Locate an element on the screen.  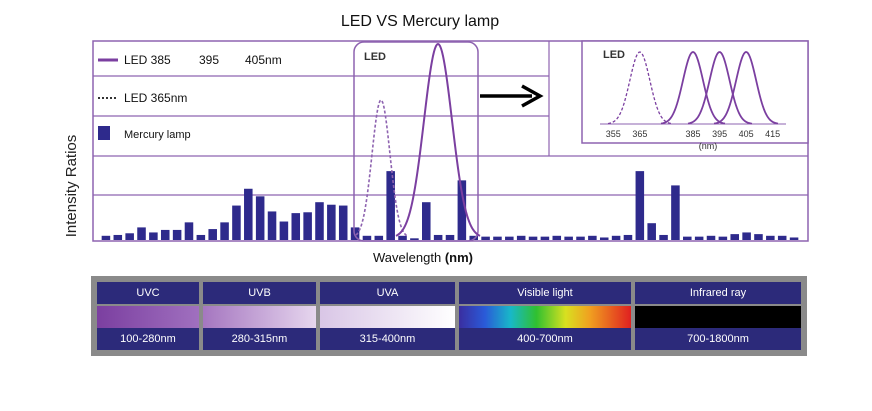
inset-tick-label: 395 is located at coordinates (719, 134).